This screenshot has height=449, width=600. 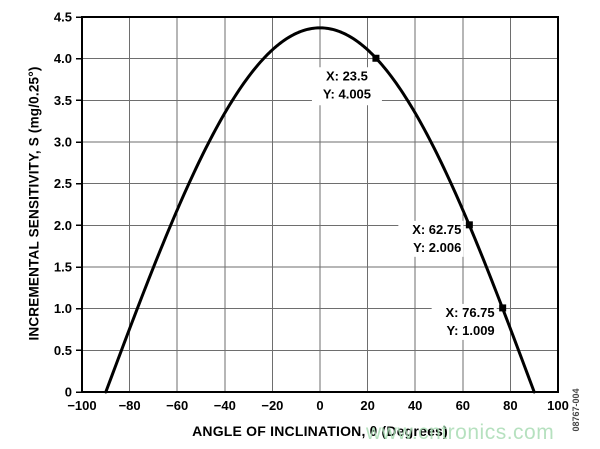 I want to click on x-tick-label: −20, so click(x=272, y=405).